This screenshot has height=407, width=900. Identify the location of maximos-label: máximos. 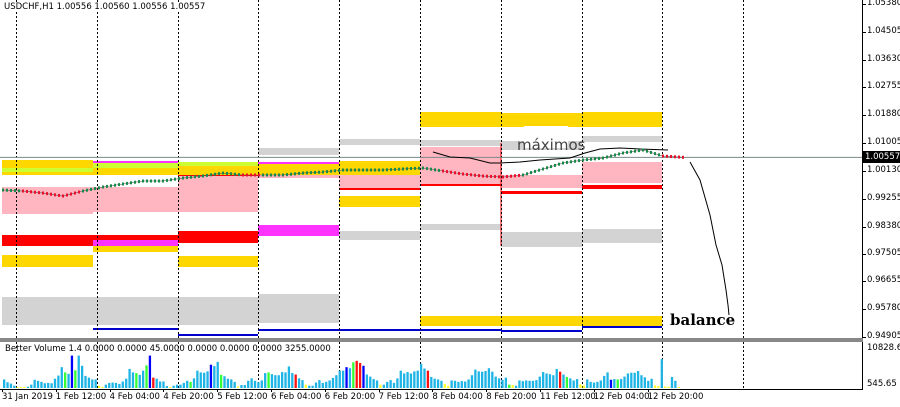
(551, 145).